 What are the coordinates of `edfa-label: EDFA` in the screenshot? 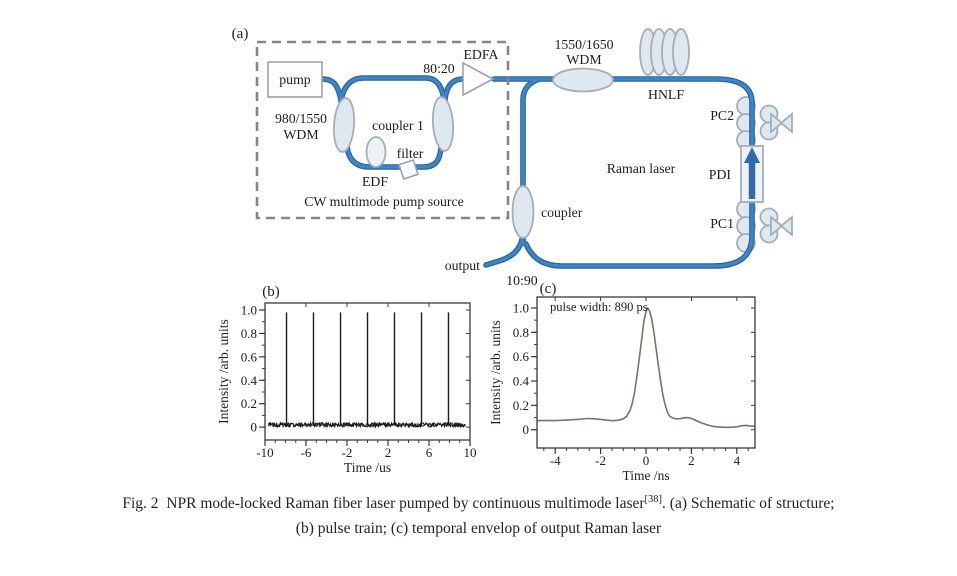 It's located at (480, 54).